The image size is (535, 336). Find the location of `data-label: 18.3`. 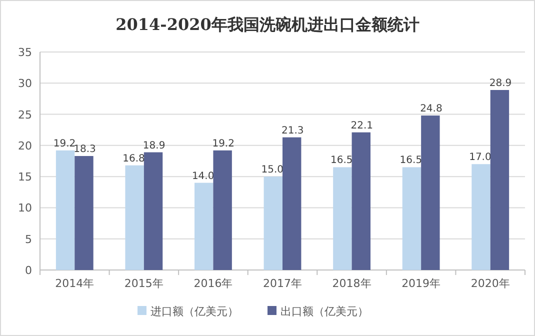

data-label: 18.3 is located at coordinates (85, 150).